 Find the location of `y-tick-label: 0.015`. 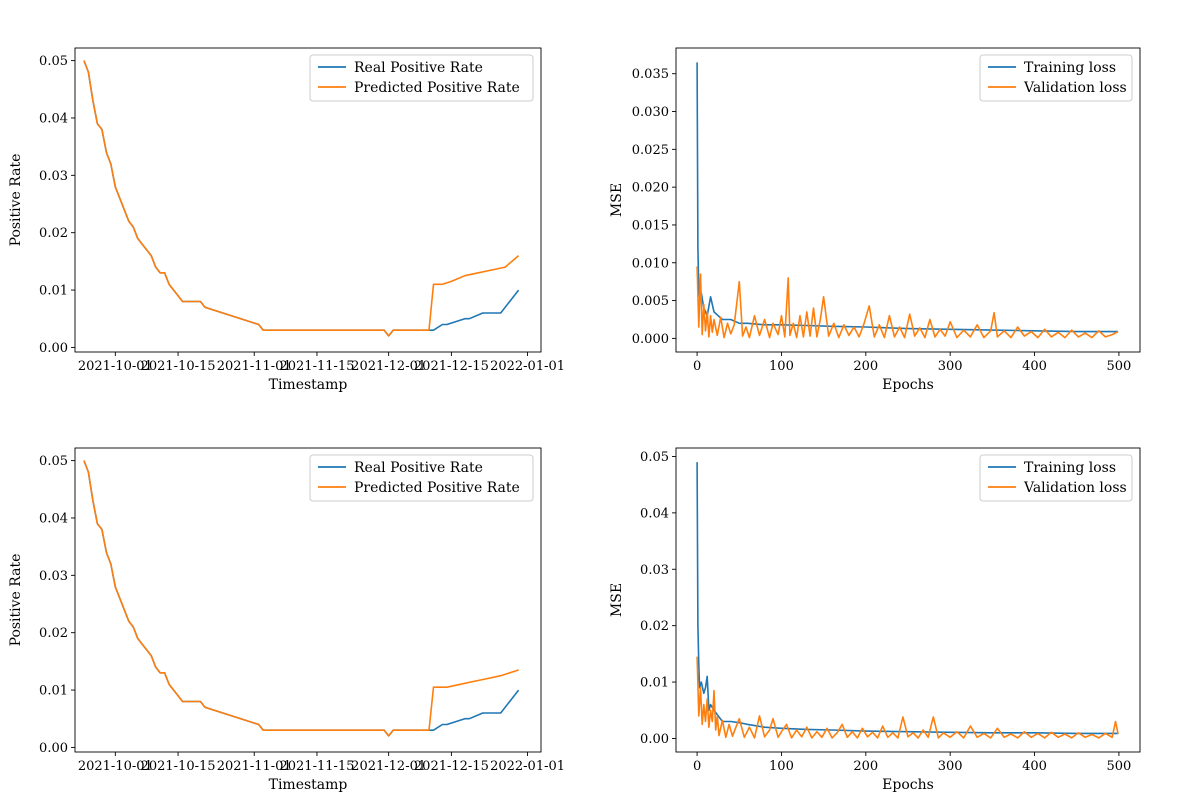

y-tick-label: 0.015 is located at coordinates (650, 225).